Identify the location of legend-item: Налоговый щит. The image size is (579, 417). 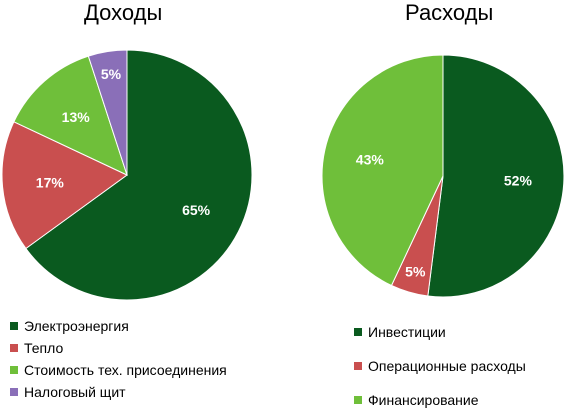
(118, 392).